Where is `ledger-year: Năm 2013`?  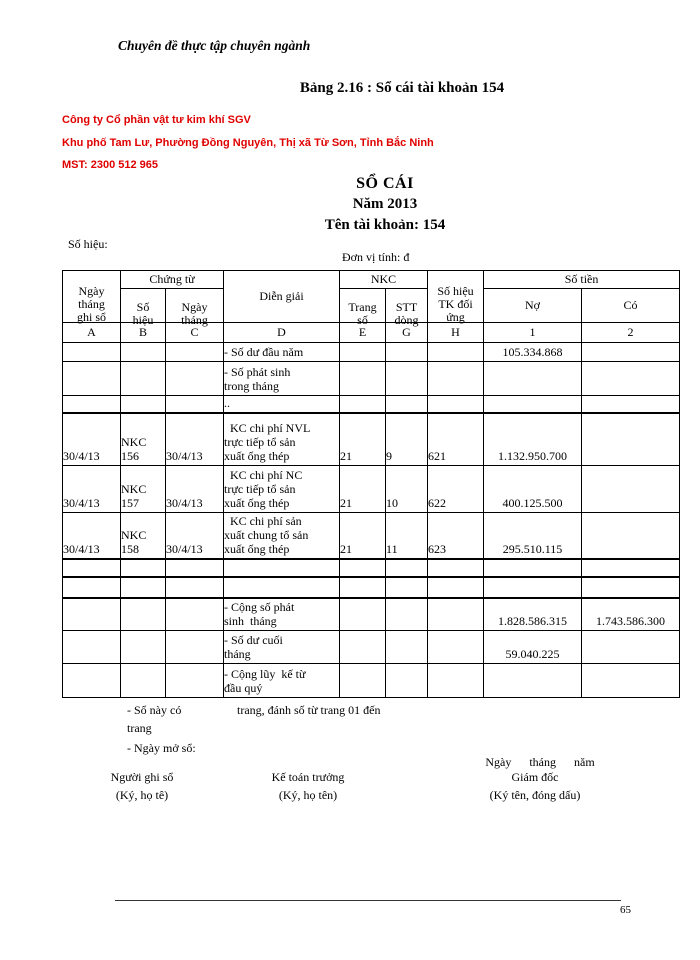 ledger-year: Năm 2013 is located at coordinates (385, 204).